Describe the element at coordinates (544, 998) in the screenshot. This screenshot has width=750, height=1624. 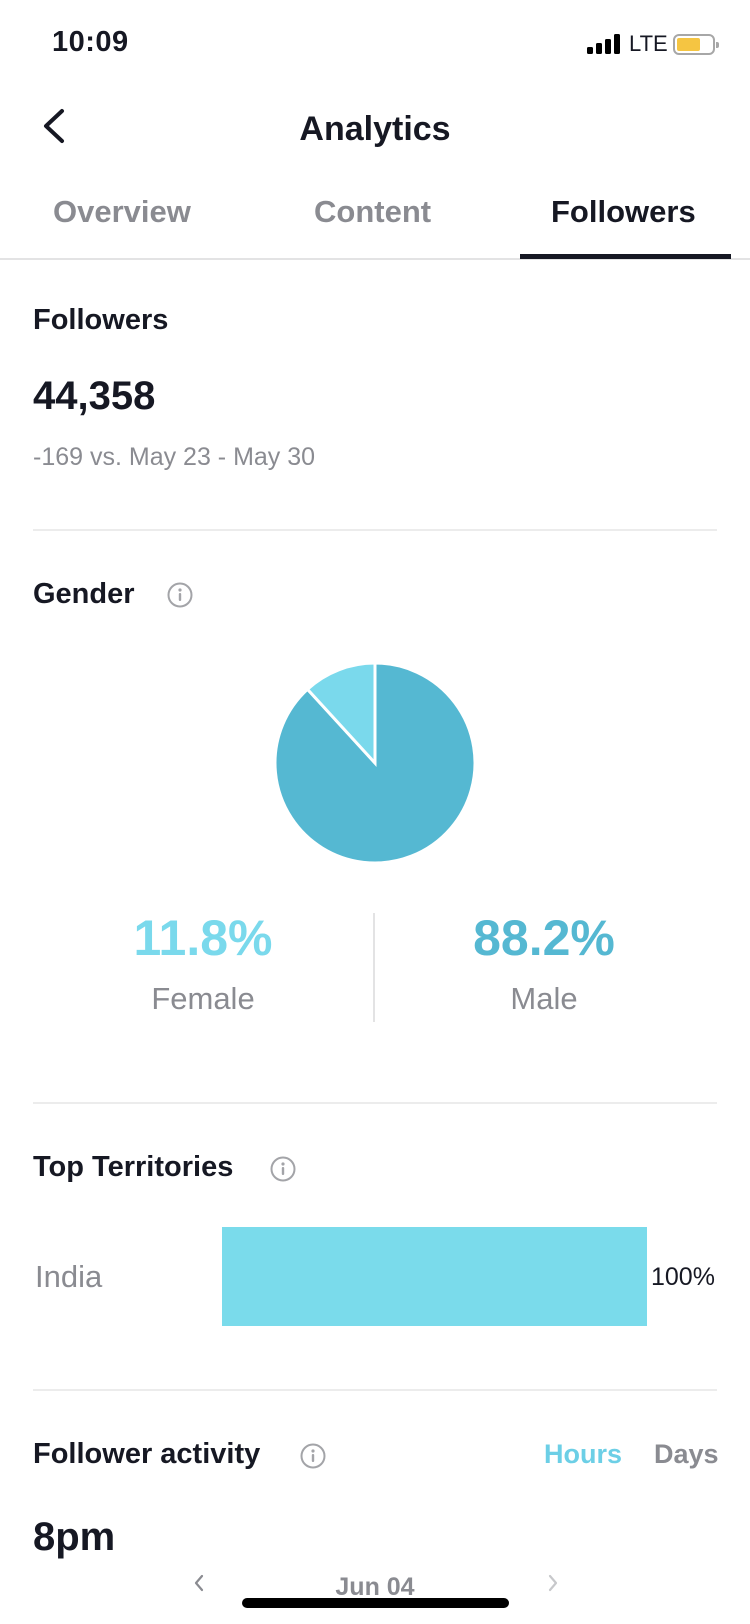
I see `male-label: Male` at that location.